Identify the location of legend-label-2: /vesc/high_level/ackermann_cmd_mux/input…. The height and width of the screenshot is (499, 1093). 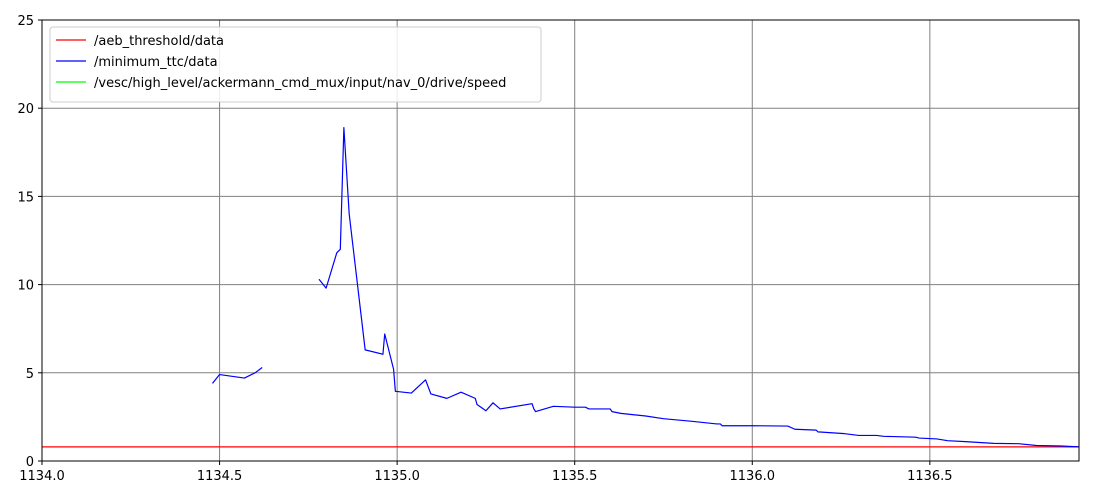
(300, 83).